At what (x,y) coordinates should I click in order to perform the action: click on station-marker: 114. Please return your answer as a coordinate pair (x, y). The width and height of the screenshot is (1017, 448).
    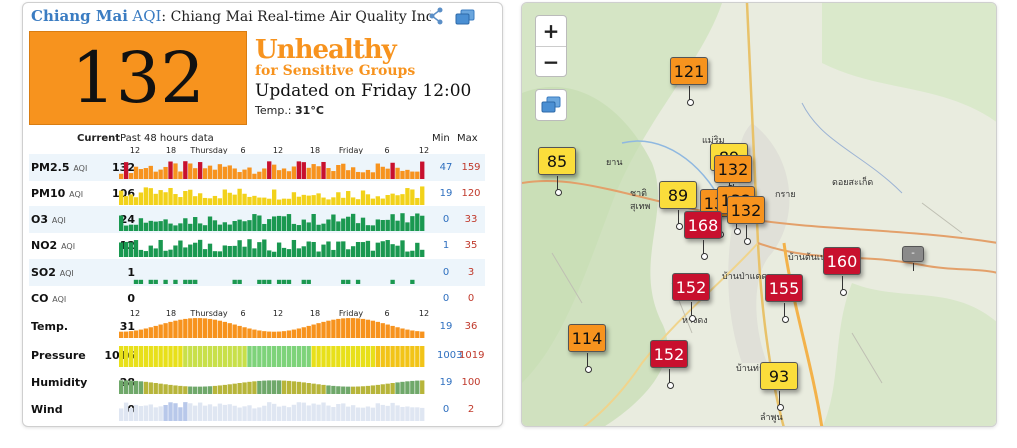
    Looking at the image, I should click on (587, 348).